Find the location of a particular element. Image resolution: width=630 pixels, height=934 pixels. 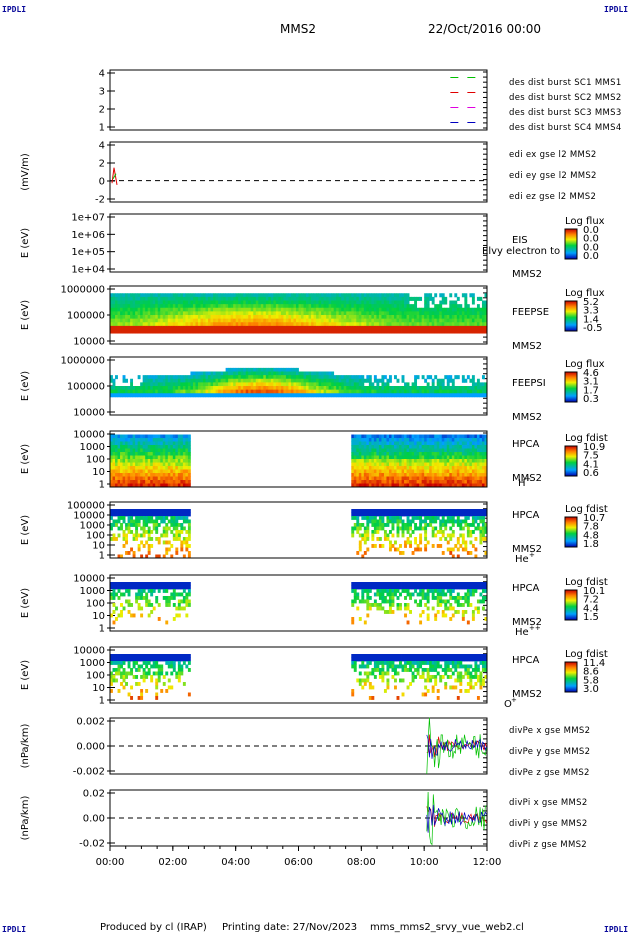

panel-7-ytick-label: 100000 is located at coordinates (86, 506).